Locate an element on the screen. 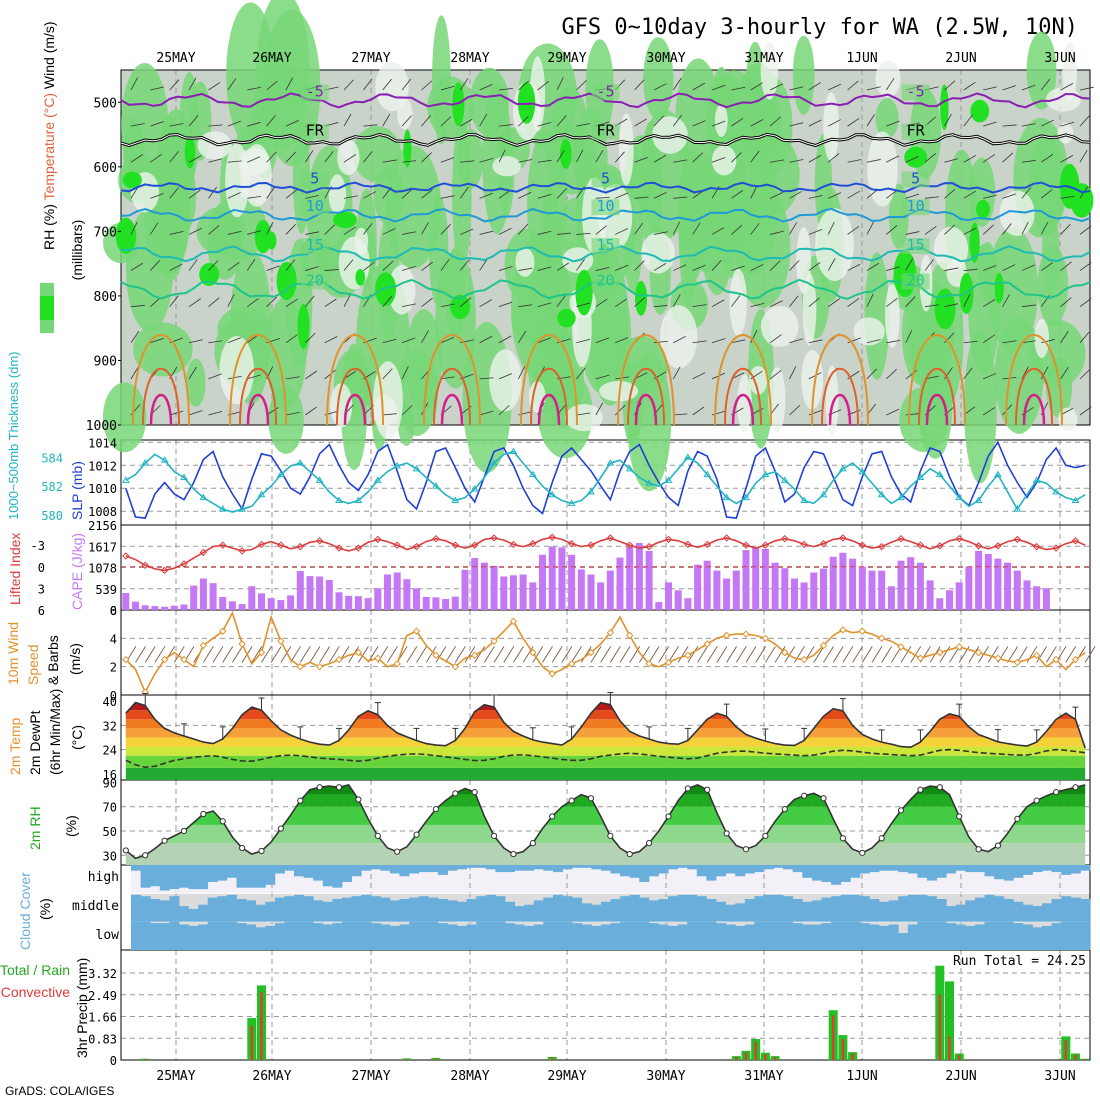  slp-frame is located at coordinates (605, 482).